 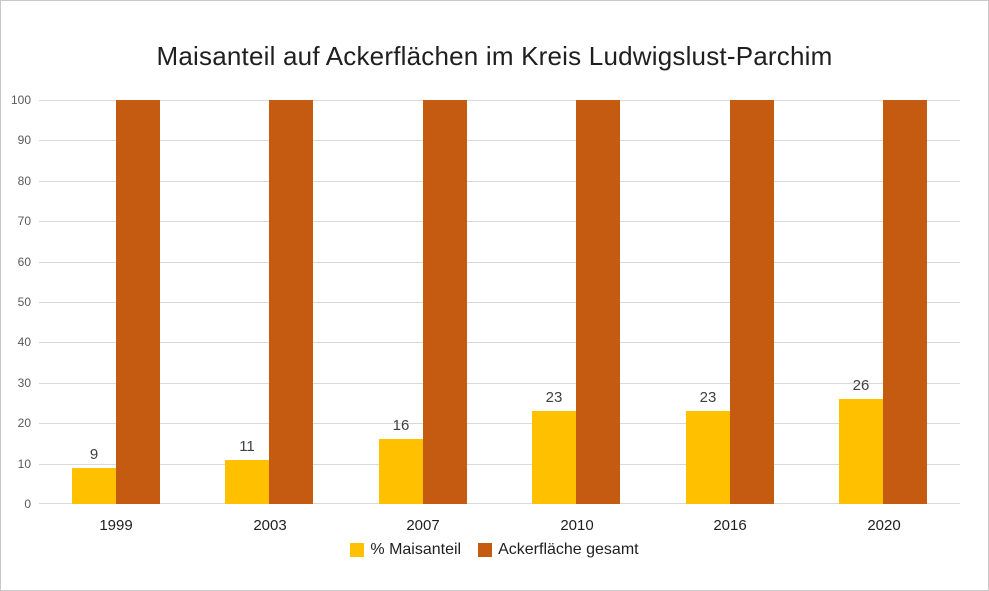 I want to click on x-axis-category-label: 1999, so click(x=116, y=525).